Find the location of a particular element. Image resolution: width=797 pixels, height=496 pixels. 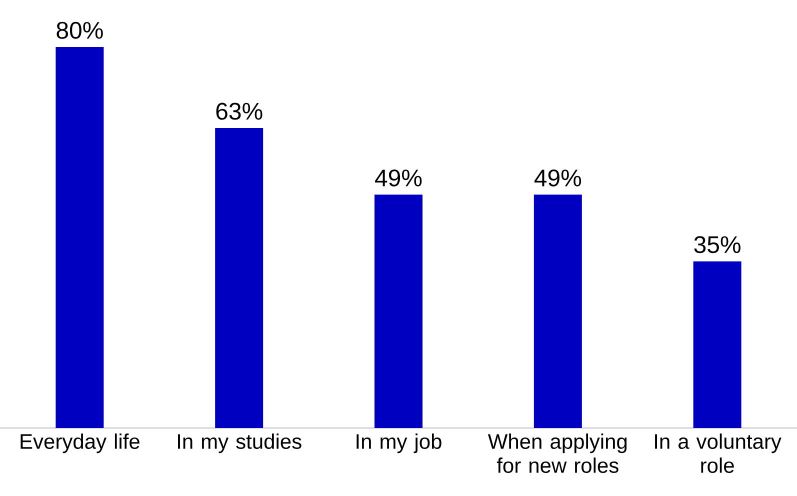

x-tick-label: In my studies is located at coordinates (240, 444).